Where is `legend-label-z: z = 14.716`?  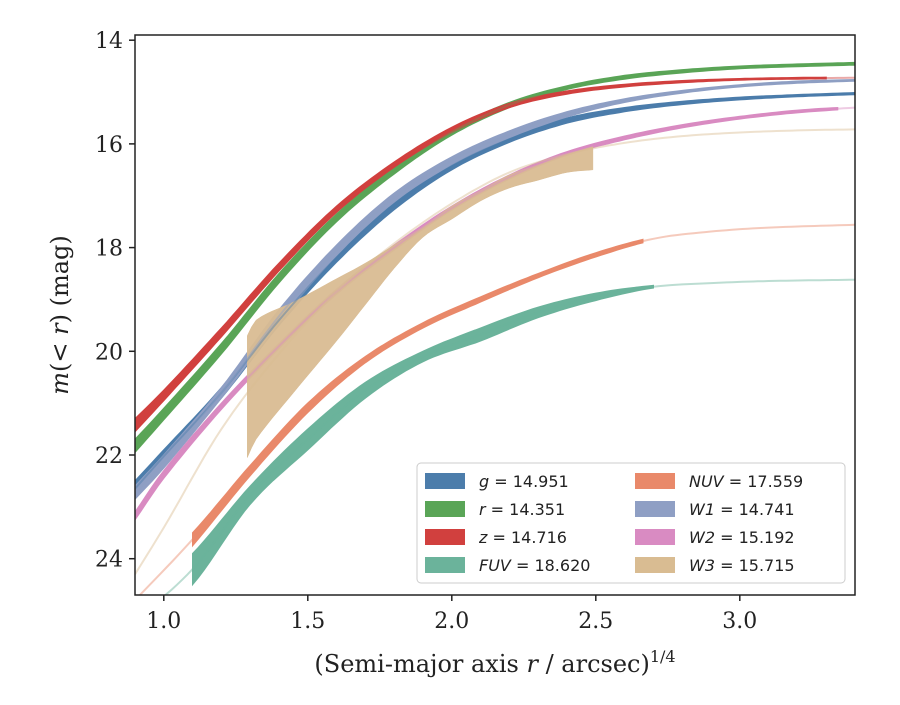
legend-label-z: z = 14.716 is located at coordinates (522, 537).